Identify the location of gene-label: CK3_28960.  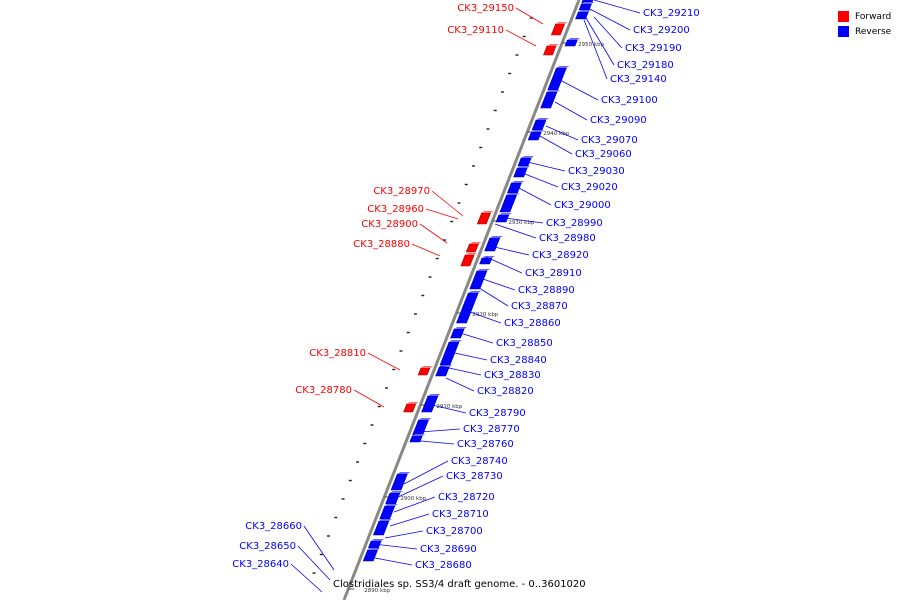
(395, 209).